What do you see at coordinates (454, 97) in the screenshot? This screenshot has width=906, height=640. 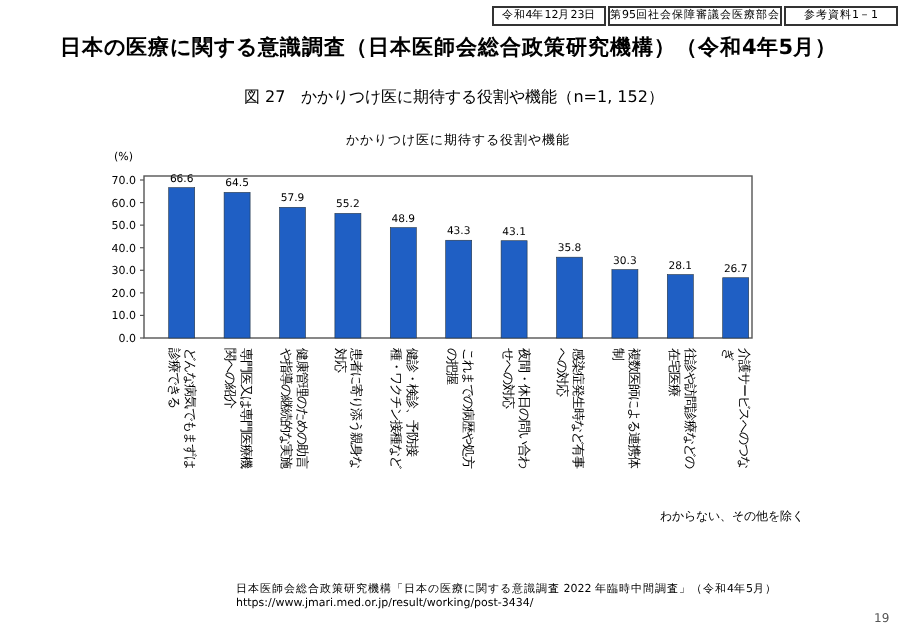 I see `chart-subtitle: 図 27 かかりつけ医に期待する役割や機能（n=1, 152）` at bounding box center [454, 97].